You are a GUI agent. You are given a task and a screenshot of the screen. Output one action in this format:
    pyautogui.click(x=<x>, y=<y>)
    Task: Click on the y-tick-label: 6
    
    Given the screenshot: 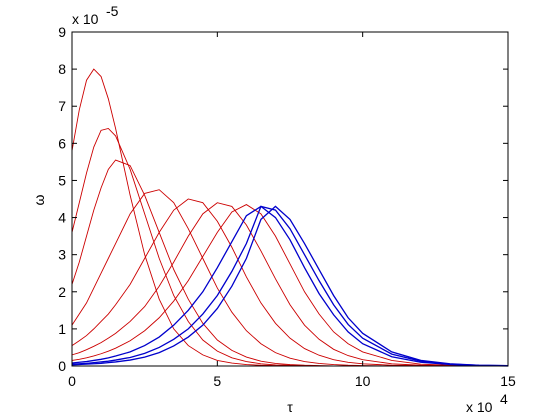 What is the action you would take?
    pyautogui.click(x=62, y=143)
    